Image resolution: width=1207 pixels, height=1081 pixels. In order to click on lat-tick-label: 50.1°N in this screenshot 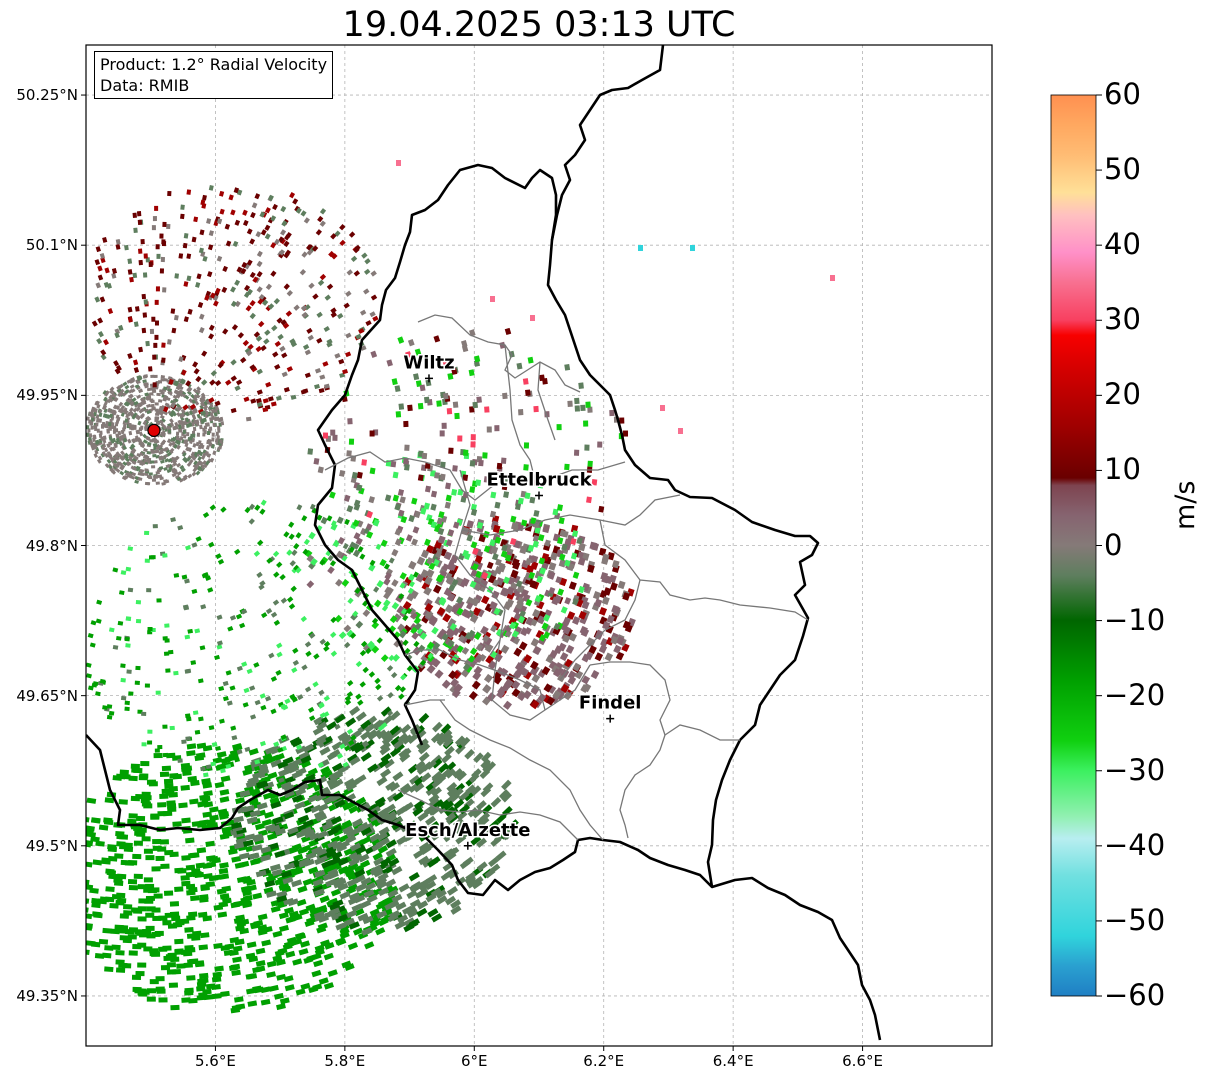, I will do `click(51, 245)`.